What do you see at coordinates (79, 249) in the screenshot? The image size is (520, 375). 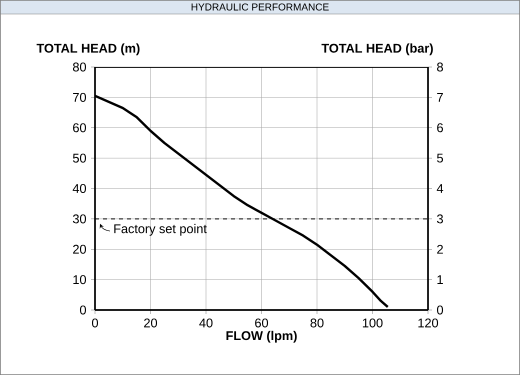 I see `y-tick-label: 20` at bounding box center [79, 249].